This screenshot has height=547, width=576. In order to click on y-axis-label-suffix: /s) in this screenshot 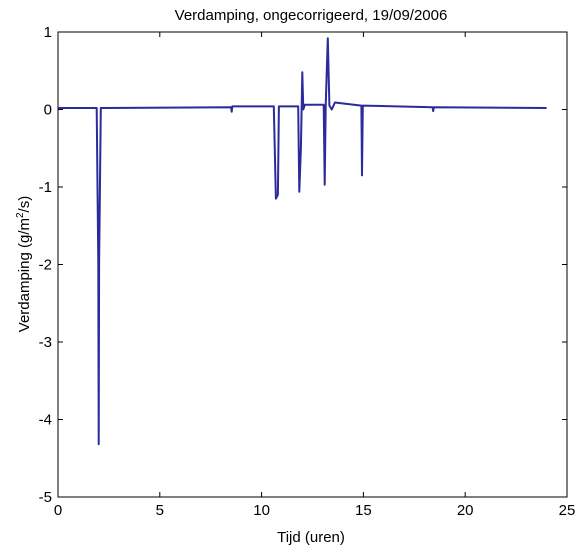, I will do `click(24, 204)`.